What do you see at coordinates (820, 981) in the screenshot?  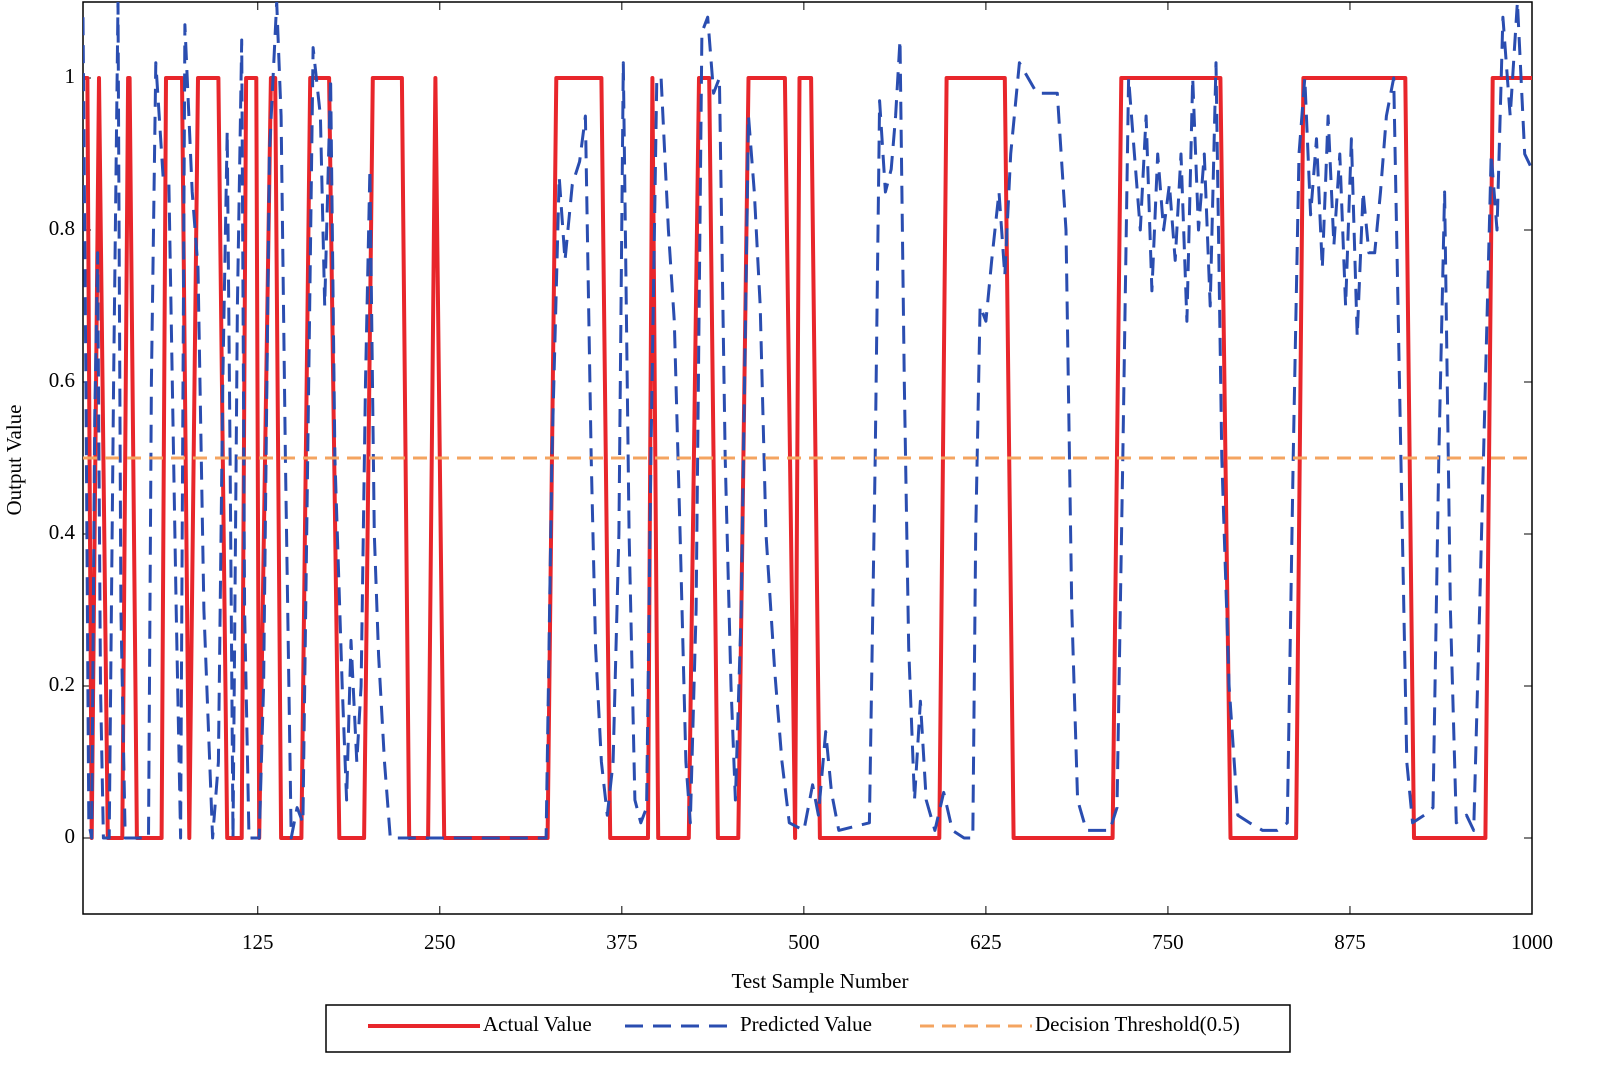 I see `x-axis-label: Test Sample Number` at bounding box center [820, 981].